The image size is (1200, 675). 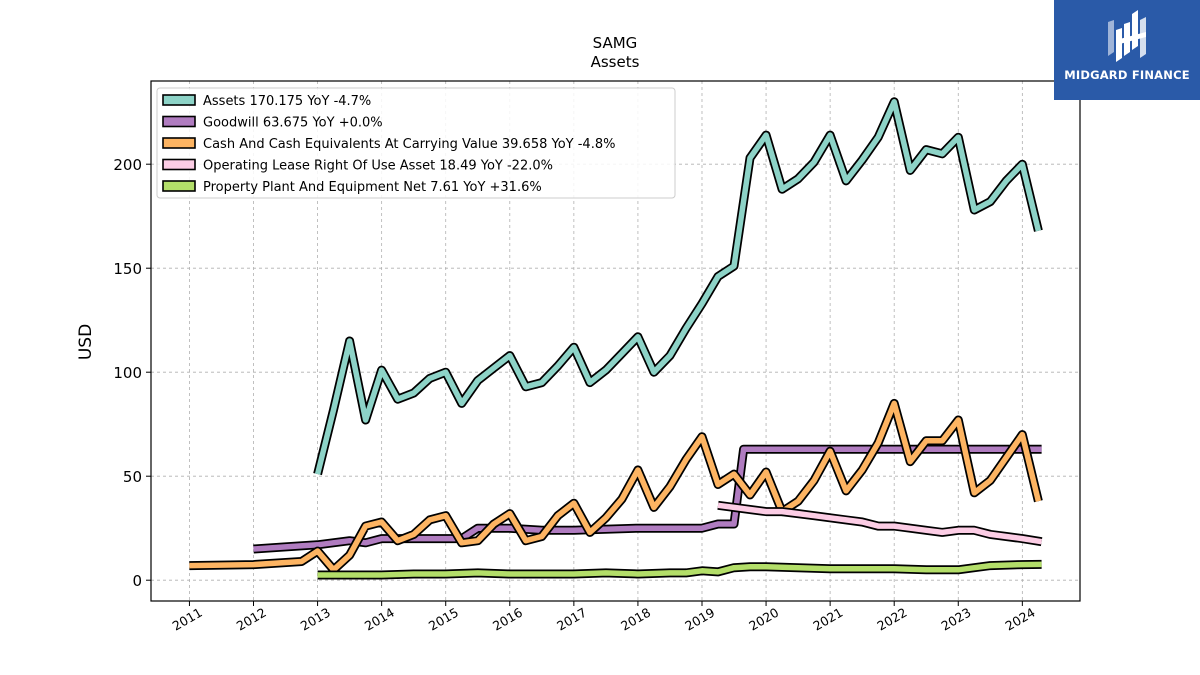 What do you see at coordinates (443, 619) in the screenshot?
I see `x-tick-label: 2015` at bounding box center [443, 619].